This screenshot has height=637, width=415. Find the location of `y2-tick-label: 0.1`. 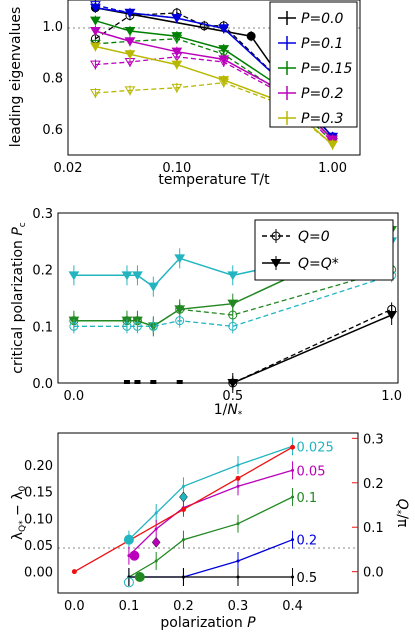

y2-tick-label: 0.1 is located at coordinates (373, 528).